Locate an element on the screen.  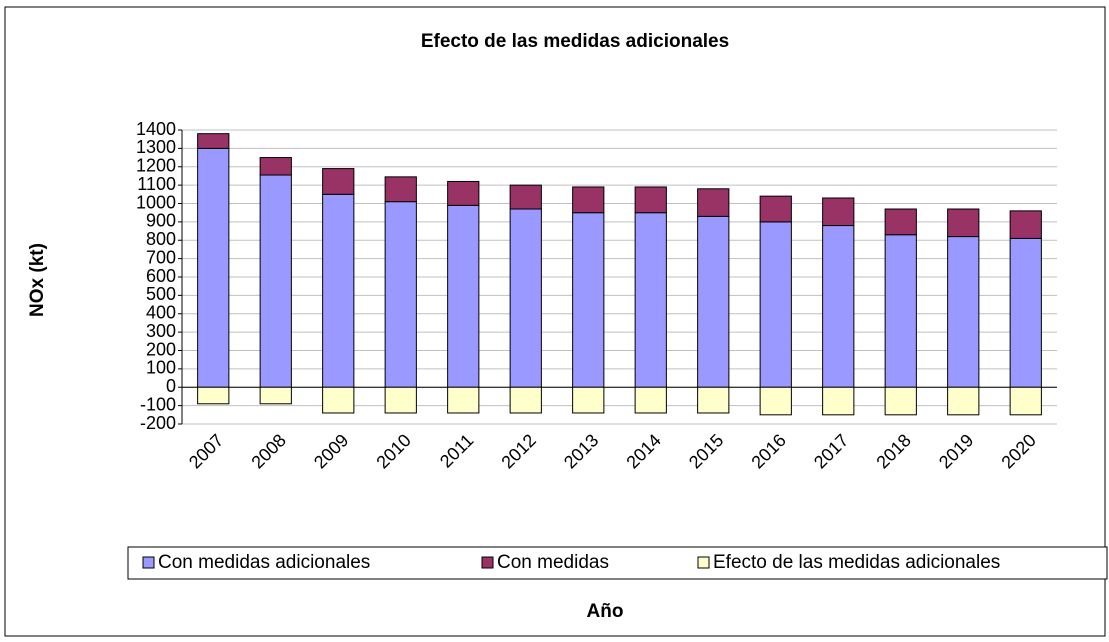
chart-title: Efecto de las medidas adicionales is located at coordinates (575, 41).